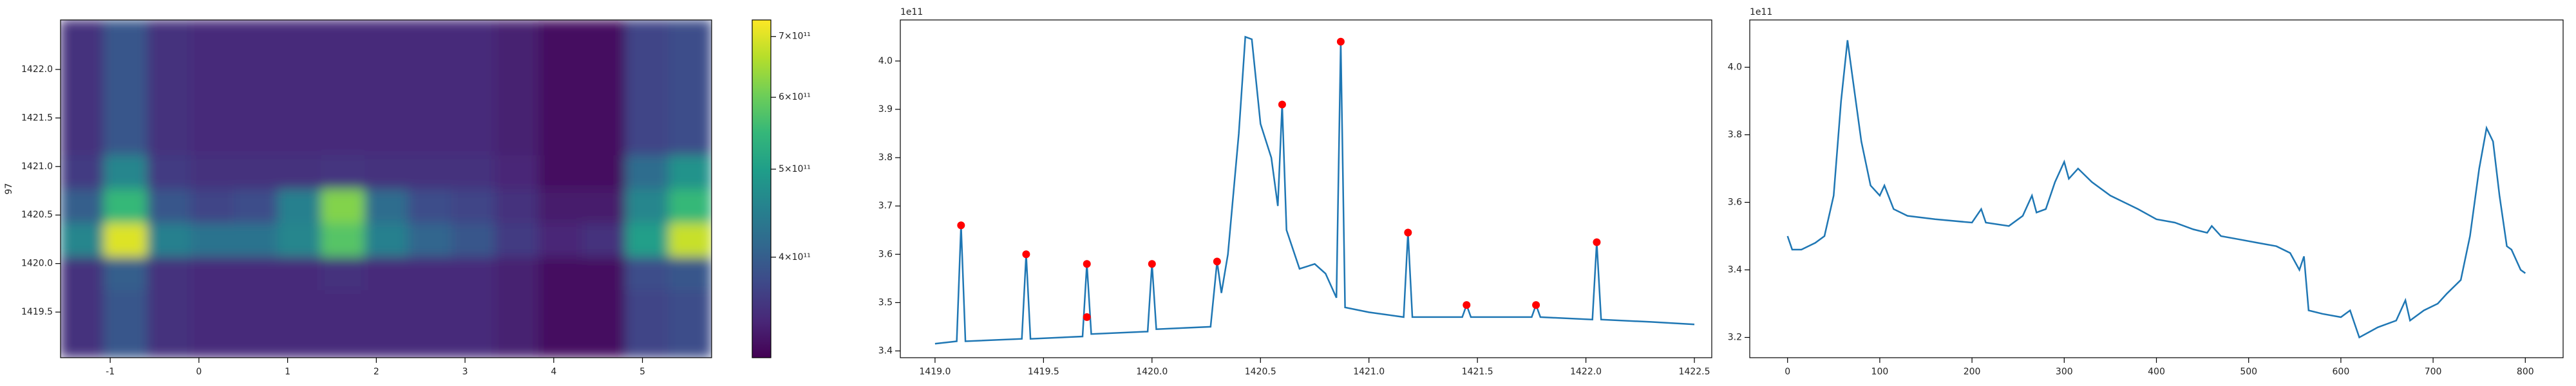 The width and height of the screenshot is (2576, 386). Describe the element at coordinates (1694, 372) in the screenshot. I see `x-tick-label: 1422.5` at that location.